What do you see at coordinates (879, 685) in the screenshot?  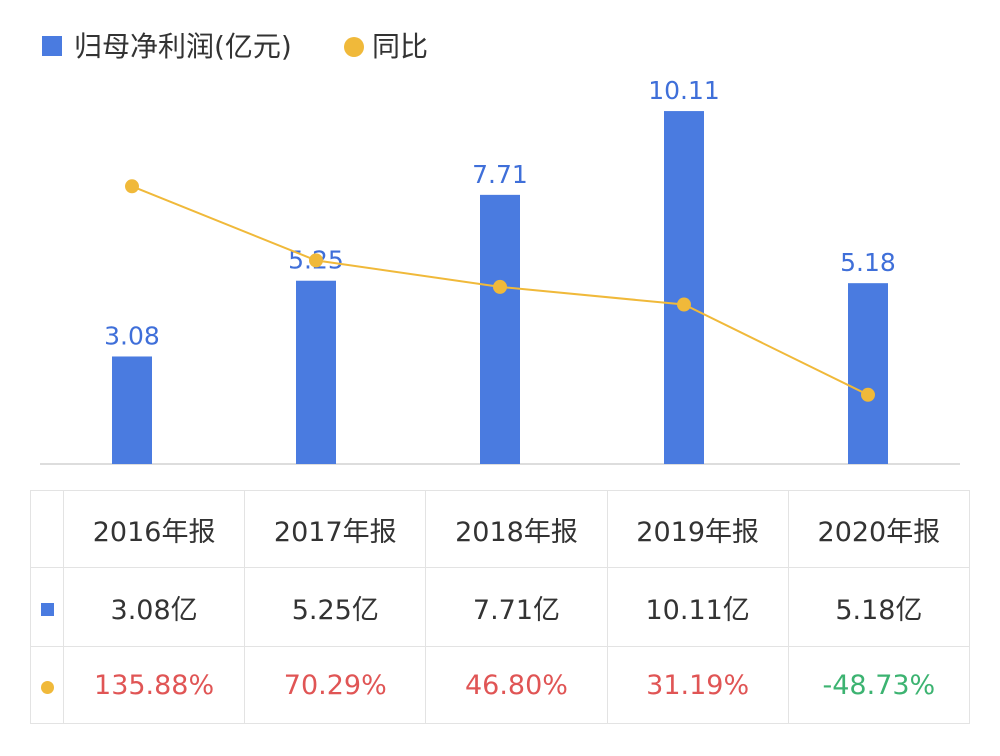 I see `table-yoy-cell: -48.73%` at bounding box center [879, 685].